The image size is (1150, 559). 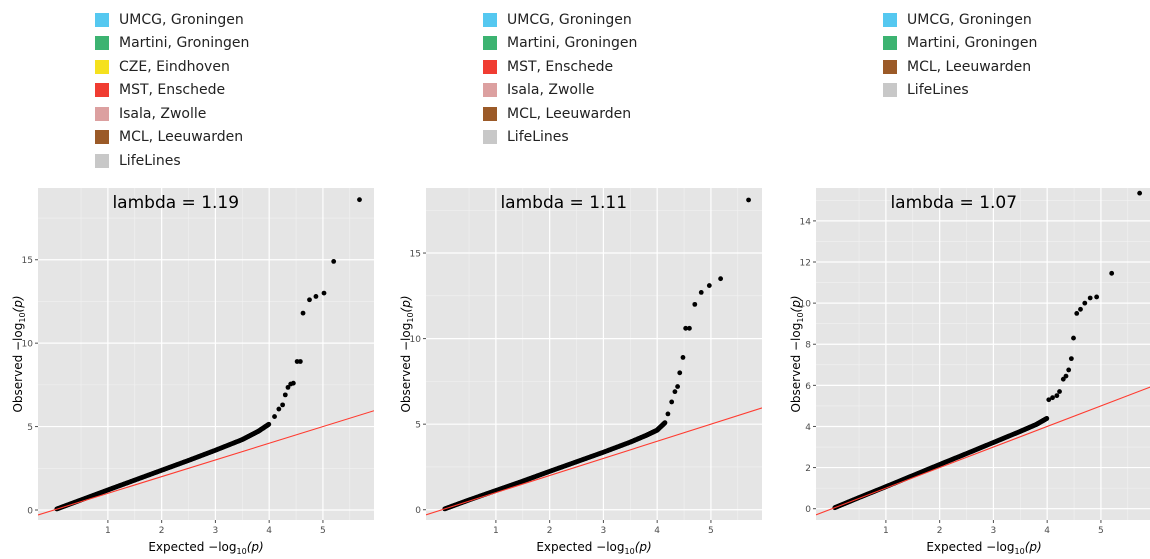 I want to click on legend-item: MCL, Leeuwarden, so click(x=172, y=138).